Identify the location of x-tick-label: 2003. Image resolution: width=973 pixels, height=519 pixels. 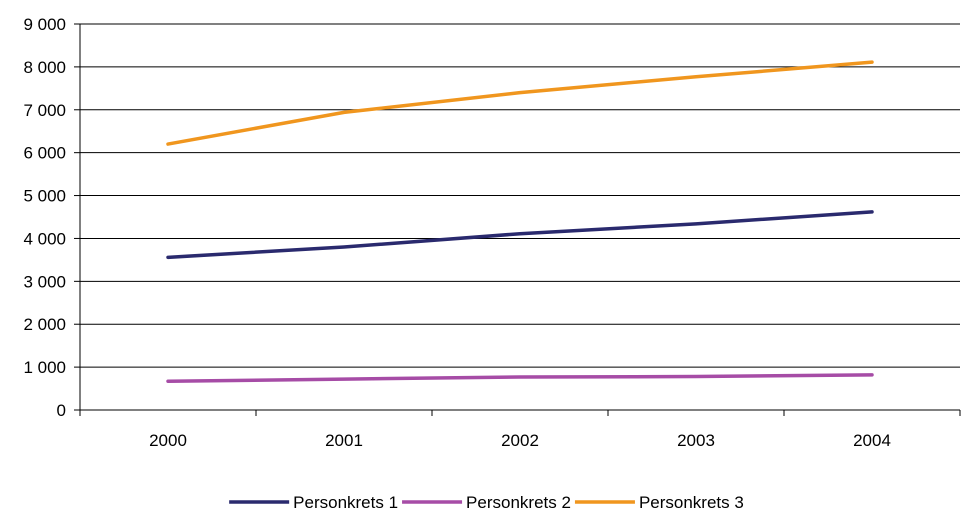
(696, 440).